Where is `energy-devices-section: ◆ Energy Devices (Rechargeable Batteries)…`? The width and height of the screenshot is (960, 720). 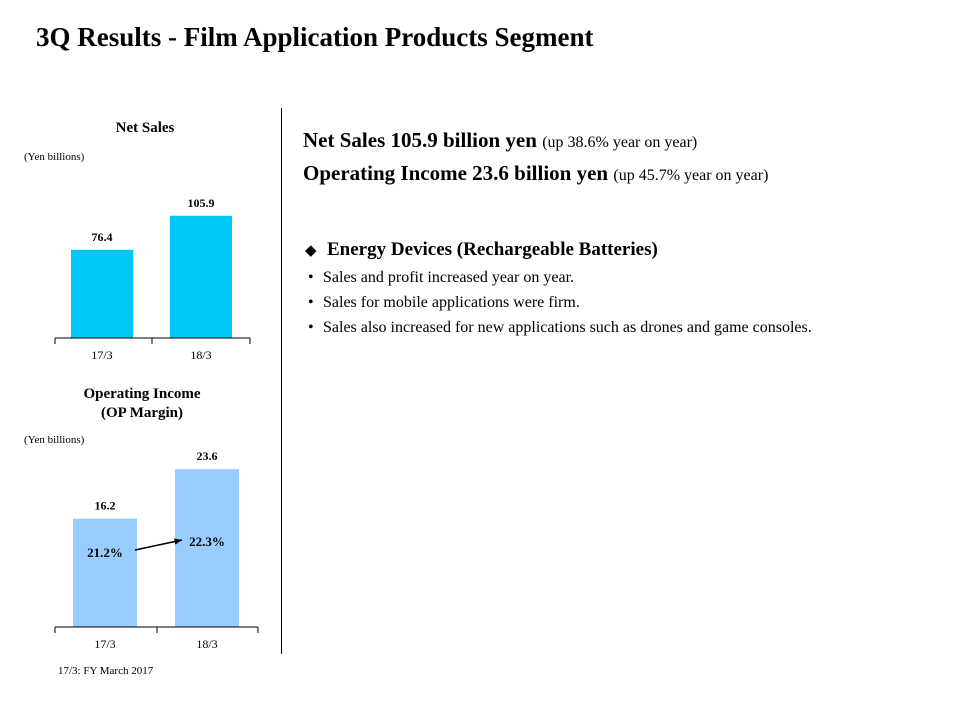
energy-devices-section: ◆ Energy Devices (Rechargeable Batteries)… is located at coordinates (605, 288).